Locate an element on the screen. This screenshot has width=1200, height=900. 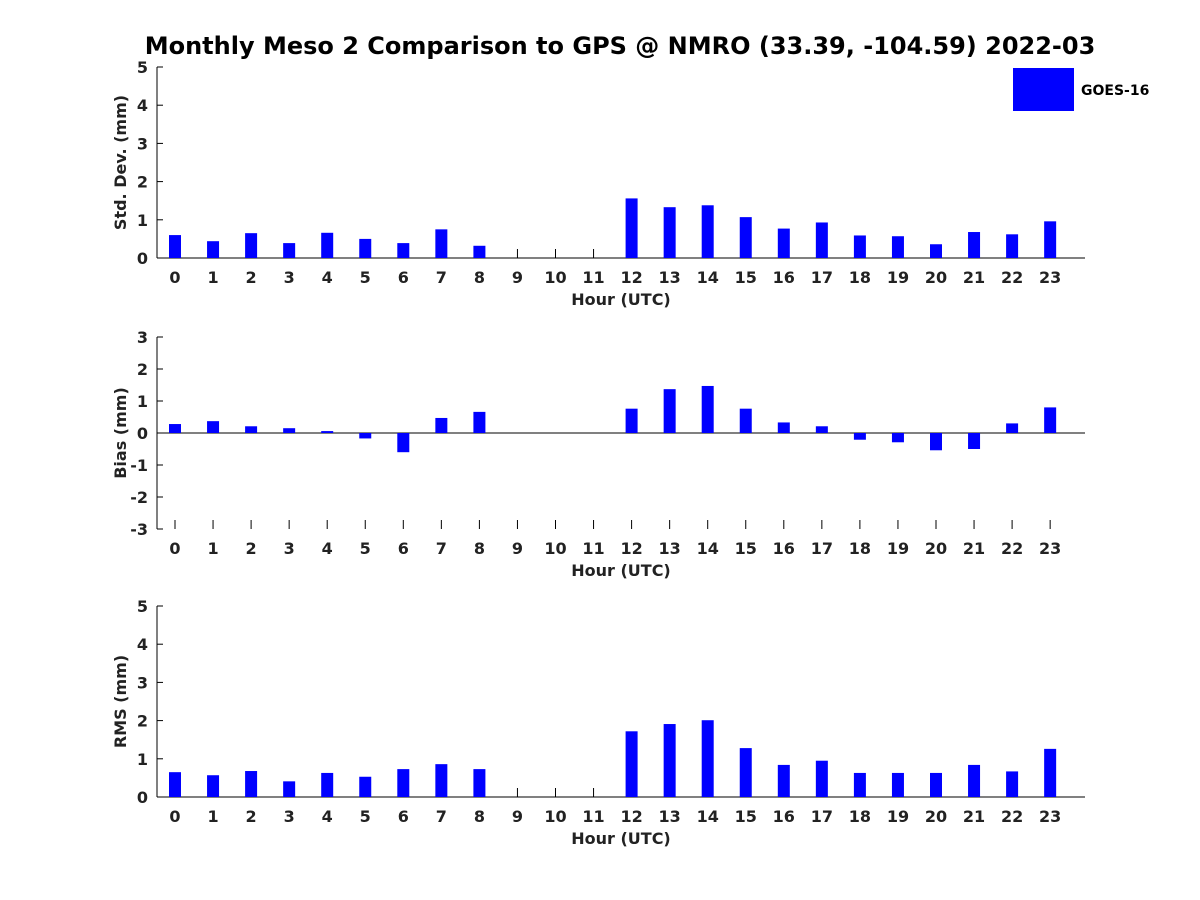
y-tick-label: -3 is located at coordinates (139, 529).